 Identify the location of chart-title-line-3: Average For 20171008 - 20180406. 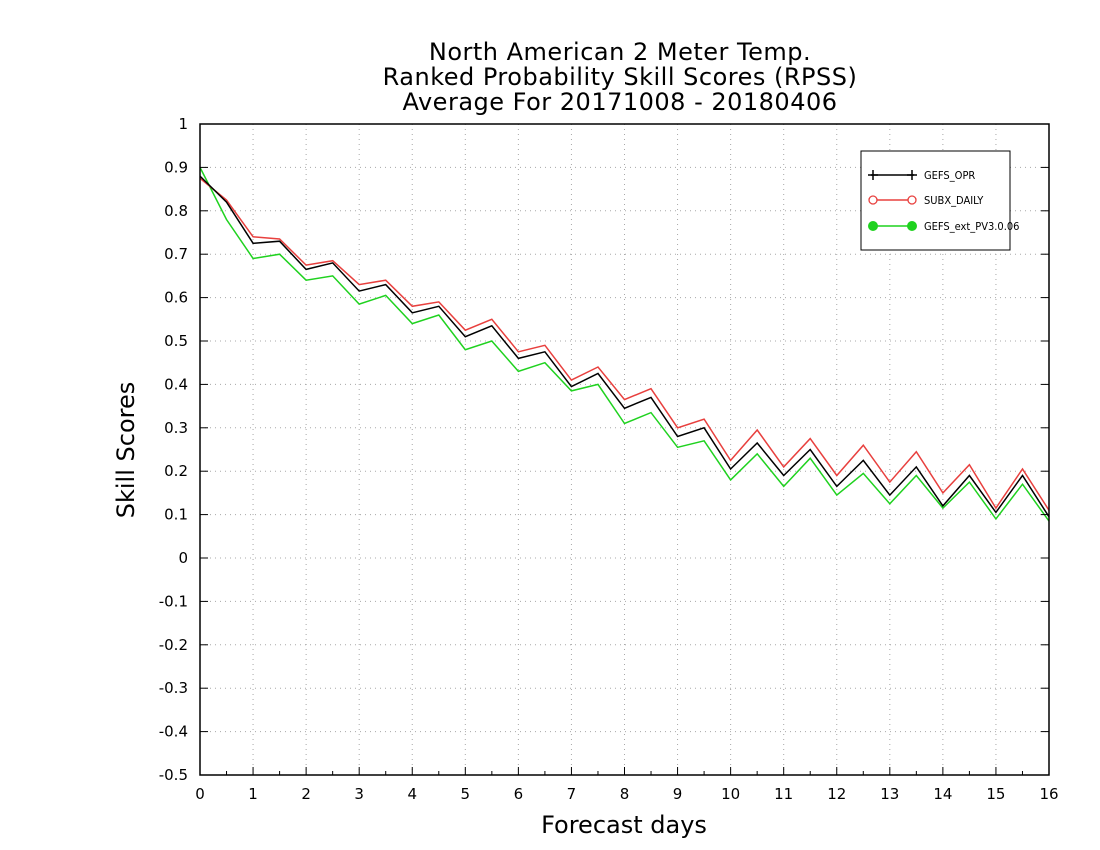
(620, 102).